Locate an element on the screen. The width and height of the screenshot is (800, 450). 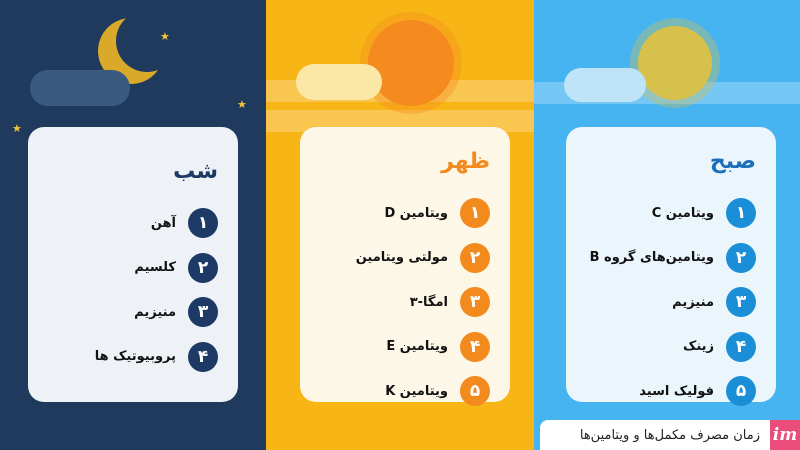
item-label: فولیک اسید is located at coordinates (676, 391).